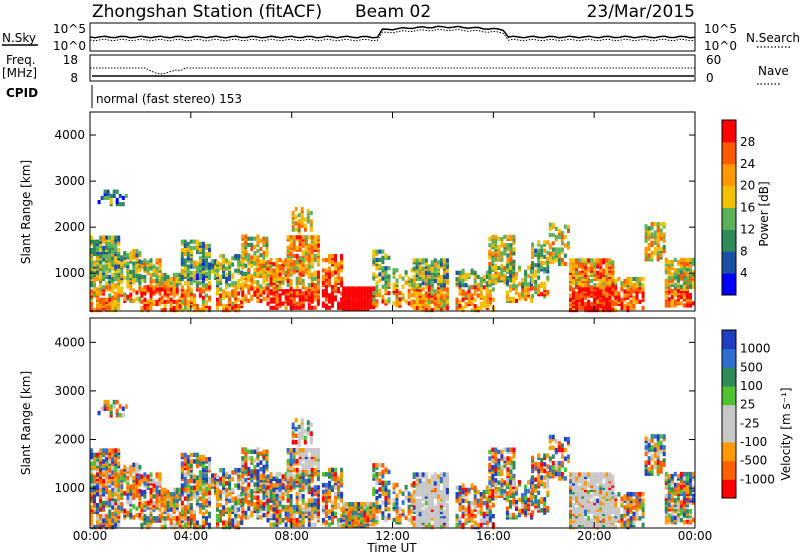 This screenshot has width=800, height=554. Describe the element at coordinates (720, 29) in the screenshot. I see `nsearch-tick-top: 10^5` at that location.